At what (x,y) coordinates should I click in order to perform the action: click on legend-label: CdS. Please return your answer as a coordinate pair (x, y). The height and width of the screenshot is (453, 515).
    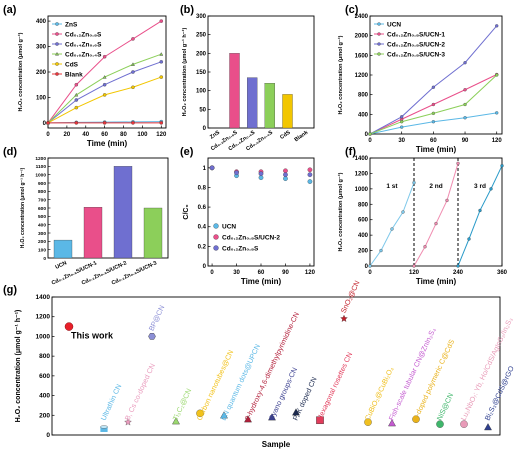
    Looking at the image, I should click on (72, 65).